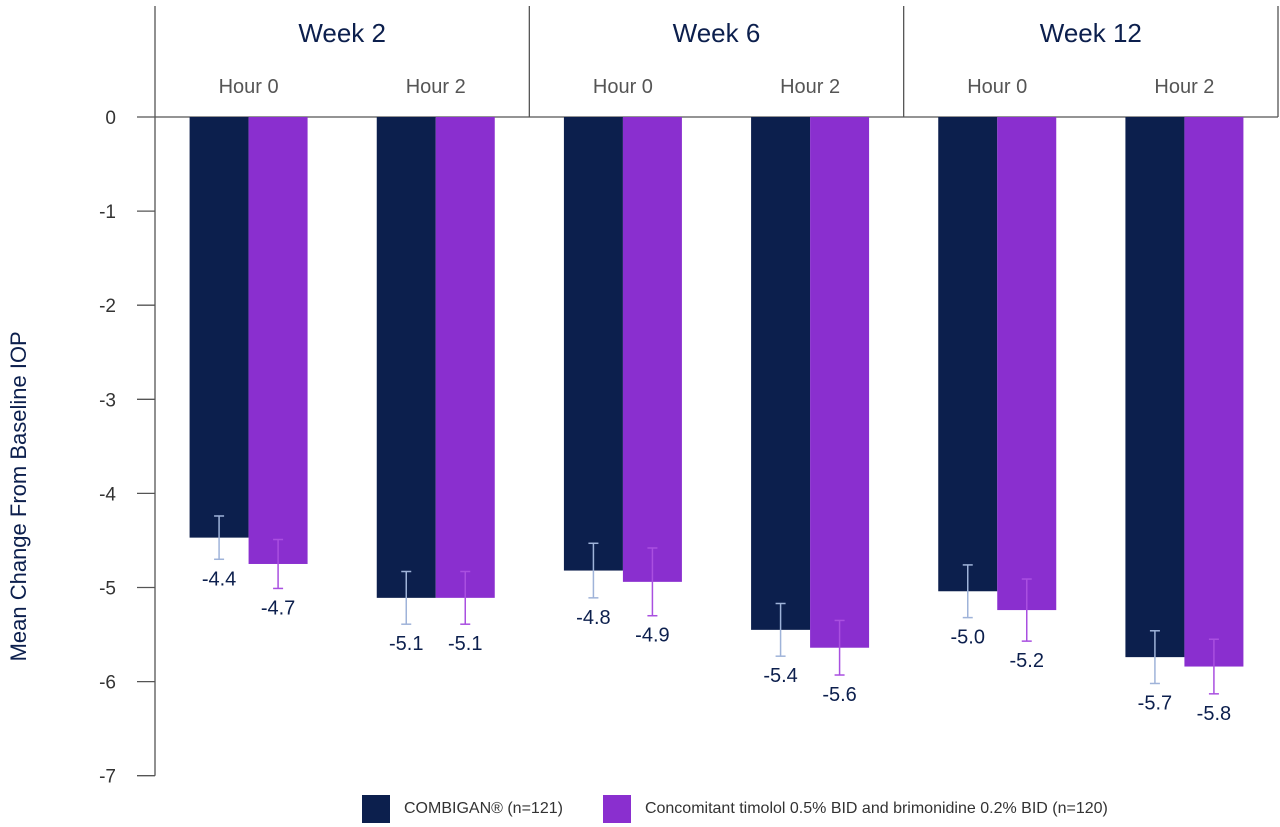  Describe the element at coordinates (1155, 703) in the screenshot. I see `data-label: -5.7` at that location.